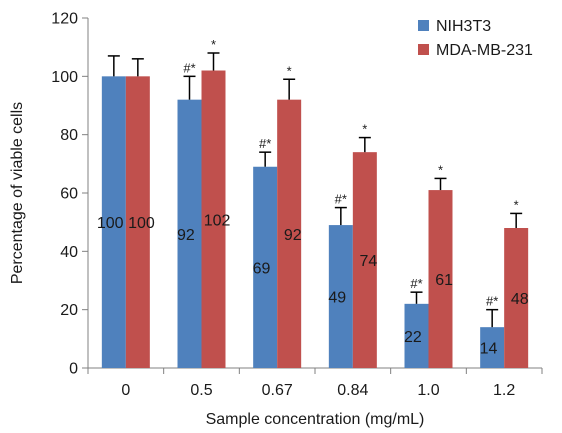 This screenshot has height=433, width=562. I want to click on y-axis-title-group: Percentage of viable cells, so click(17, 193).